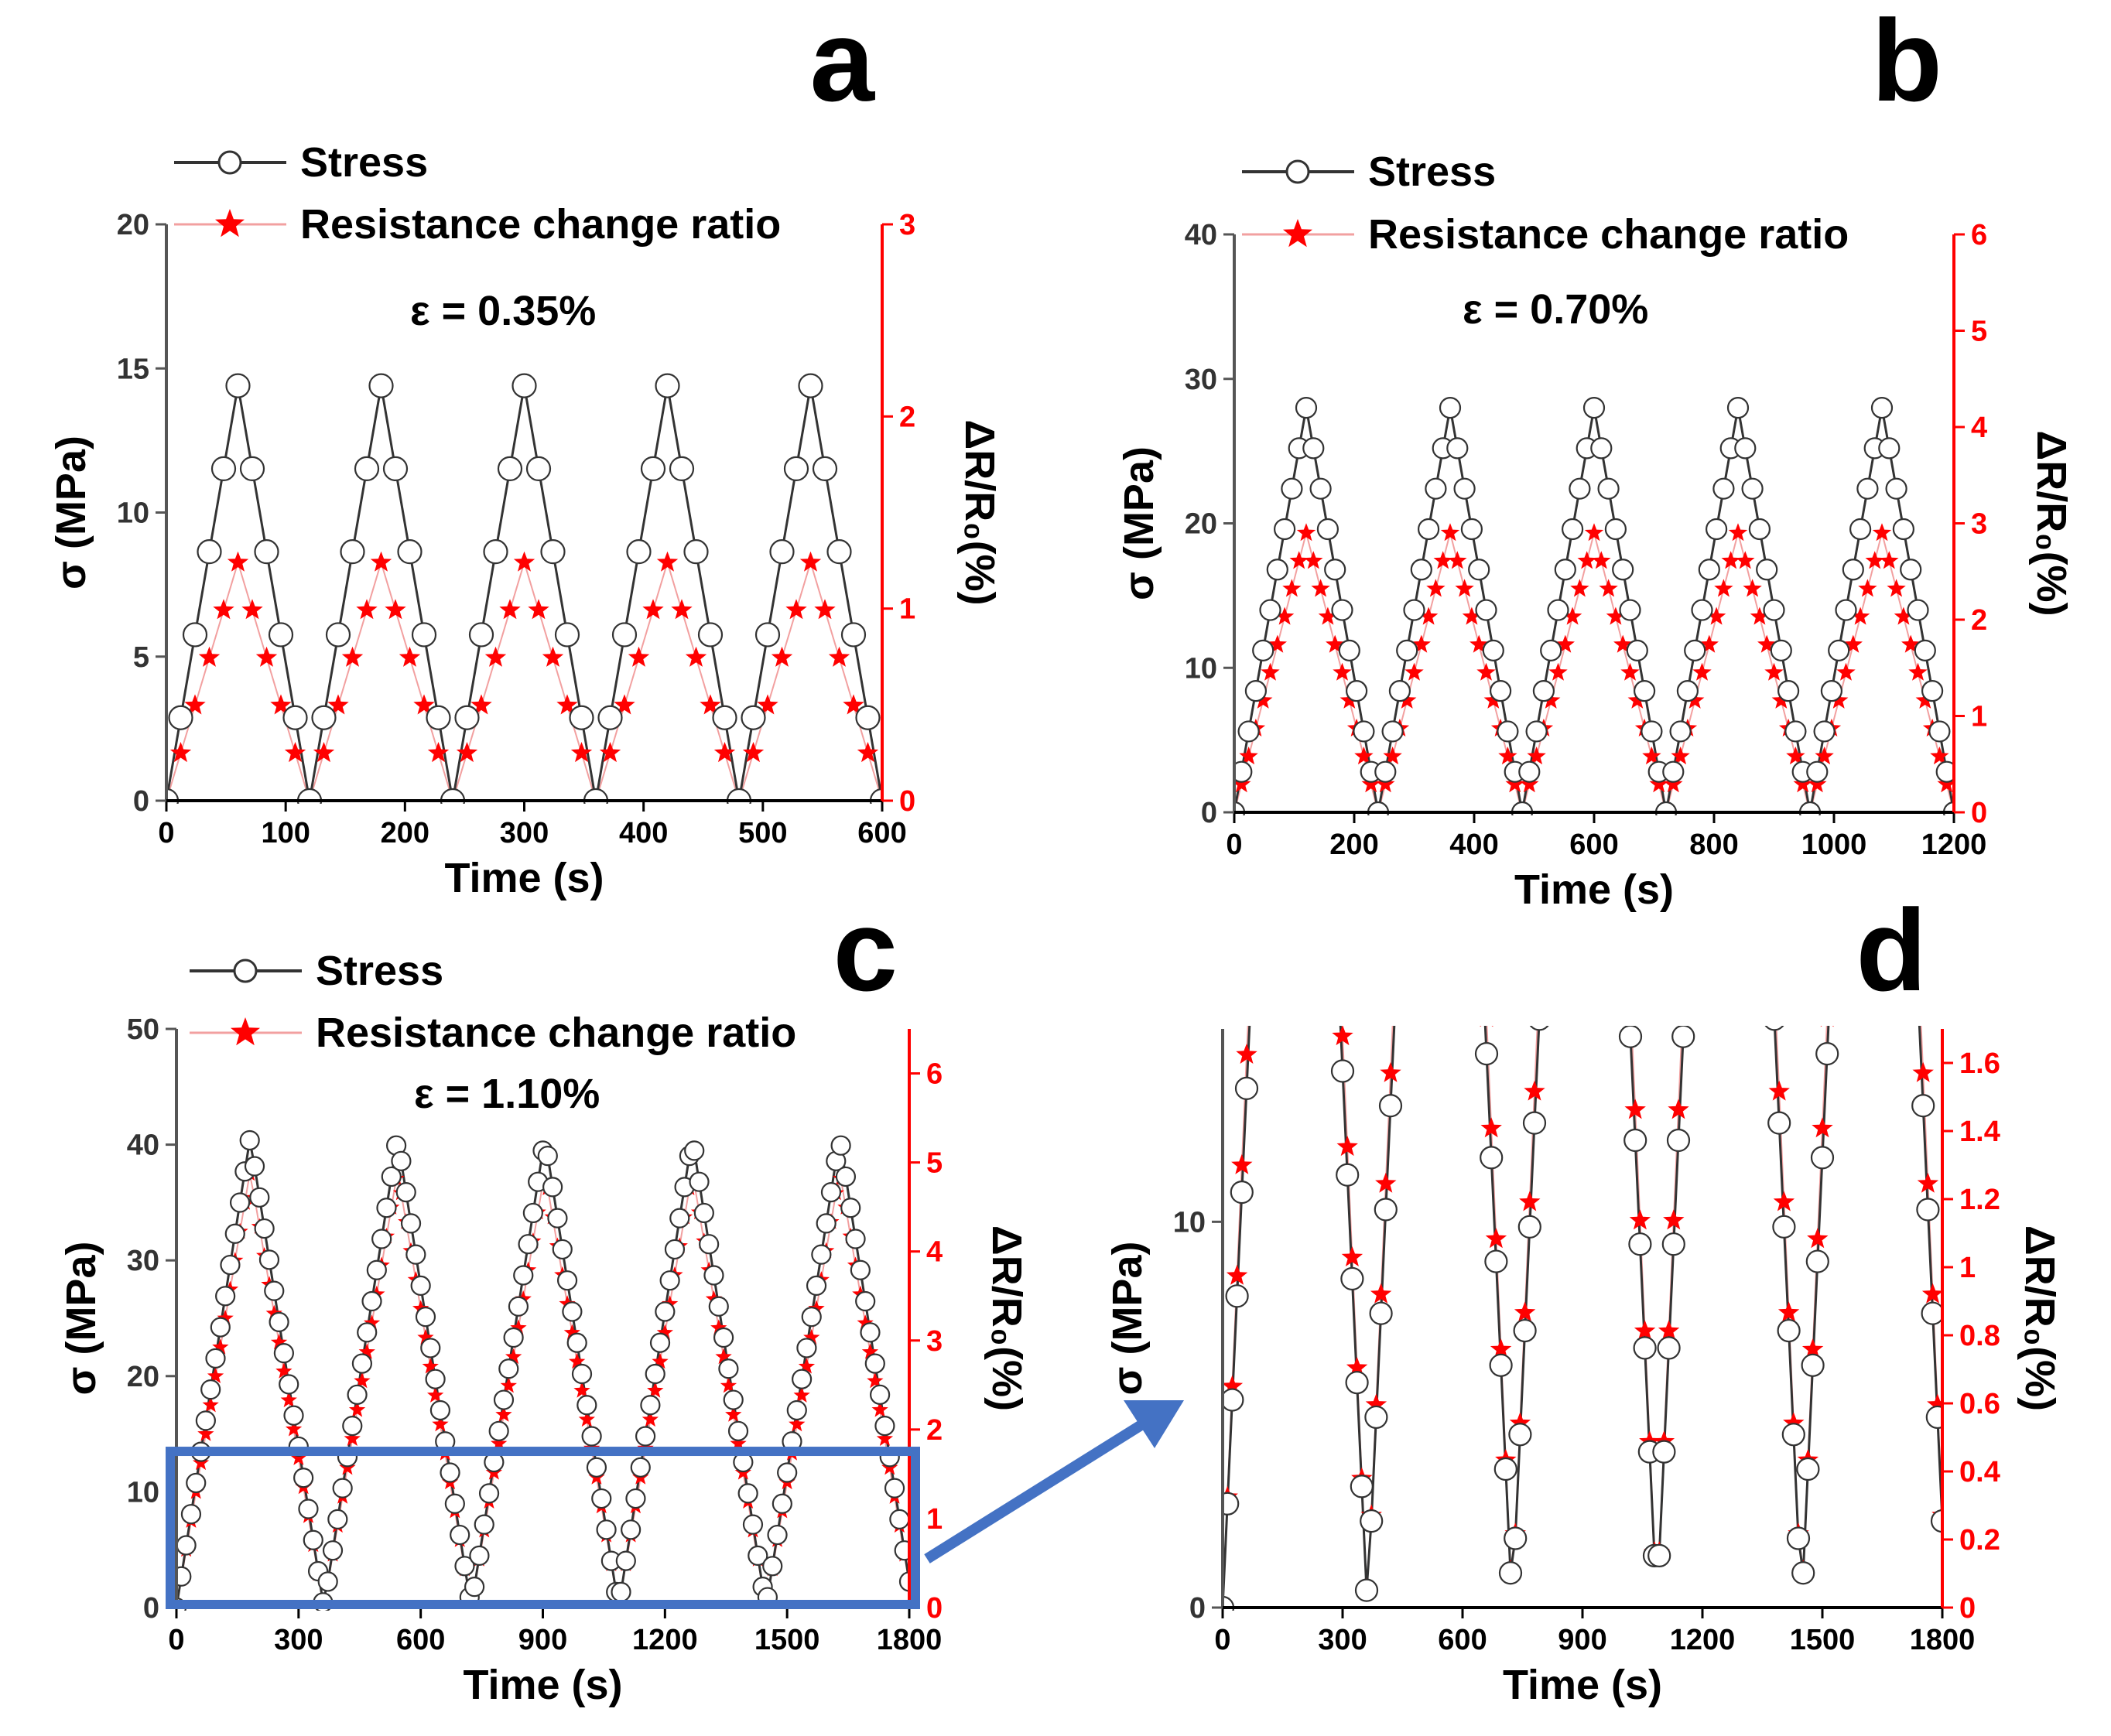 This screenshot has height=1736, width=2111. Describe the element at coordinates (907, 417) in the screenshot. I see `y2-tick-label: 2` at that location.